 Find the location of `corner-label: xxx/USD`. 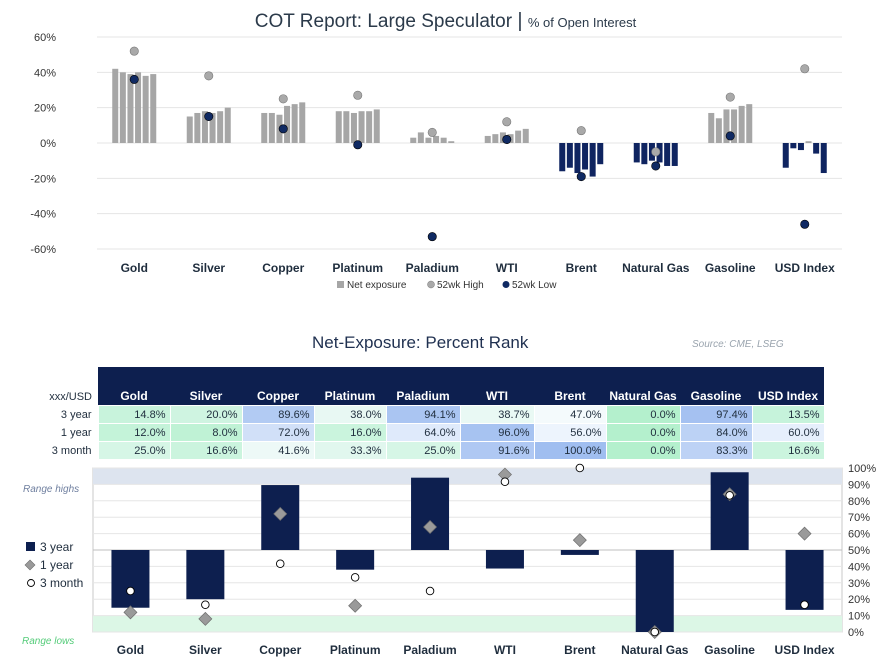

corner-label: xxx/USD is located at coordinates (69, 386).